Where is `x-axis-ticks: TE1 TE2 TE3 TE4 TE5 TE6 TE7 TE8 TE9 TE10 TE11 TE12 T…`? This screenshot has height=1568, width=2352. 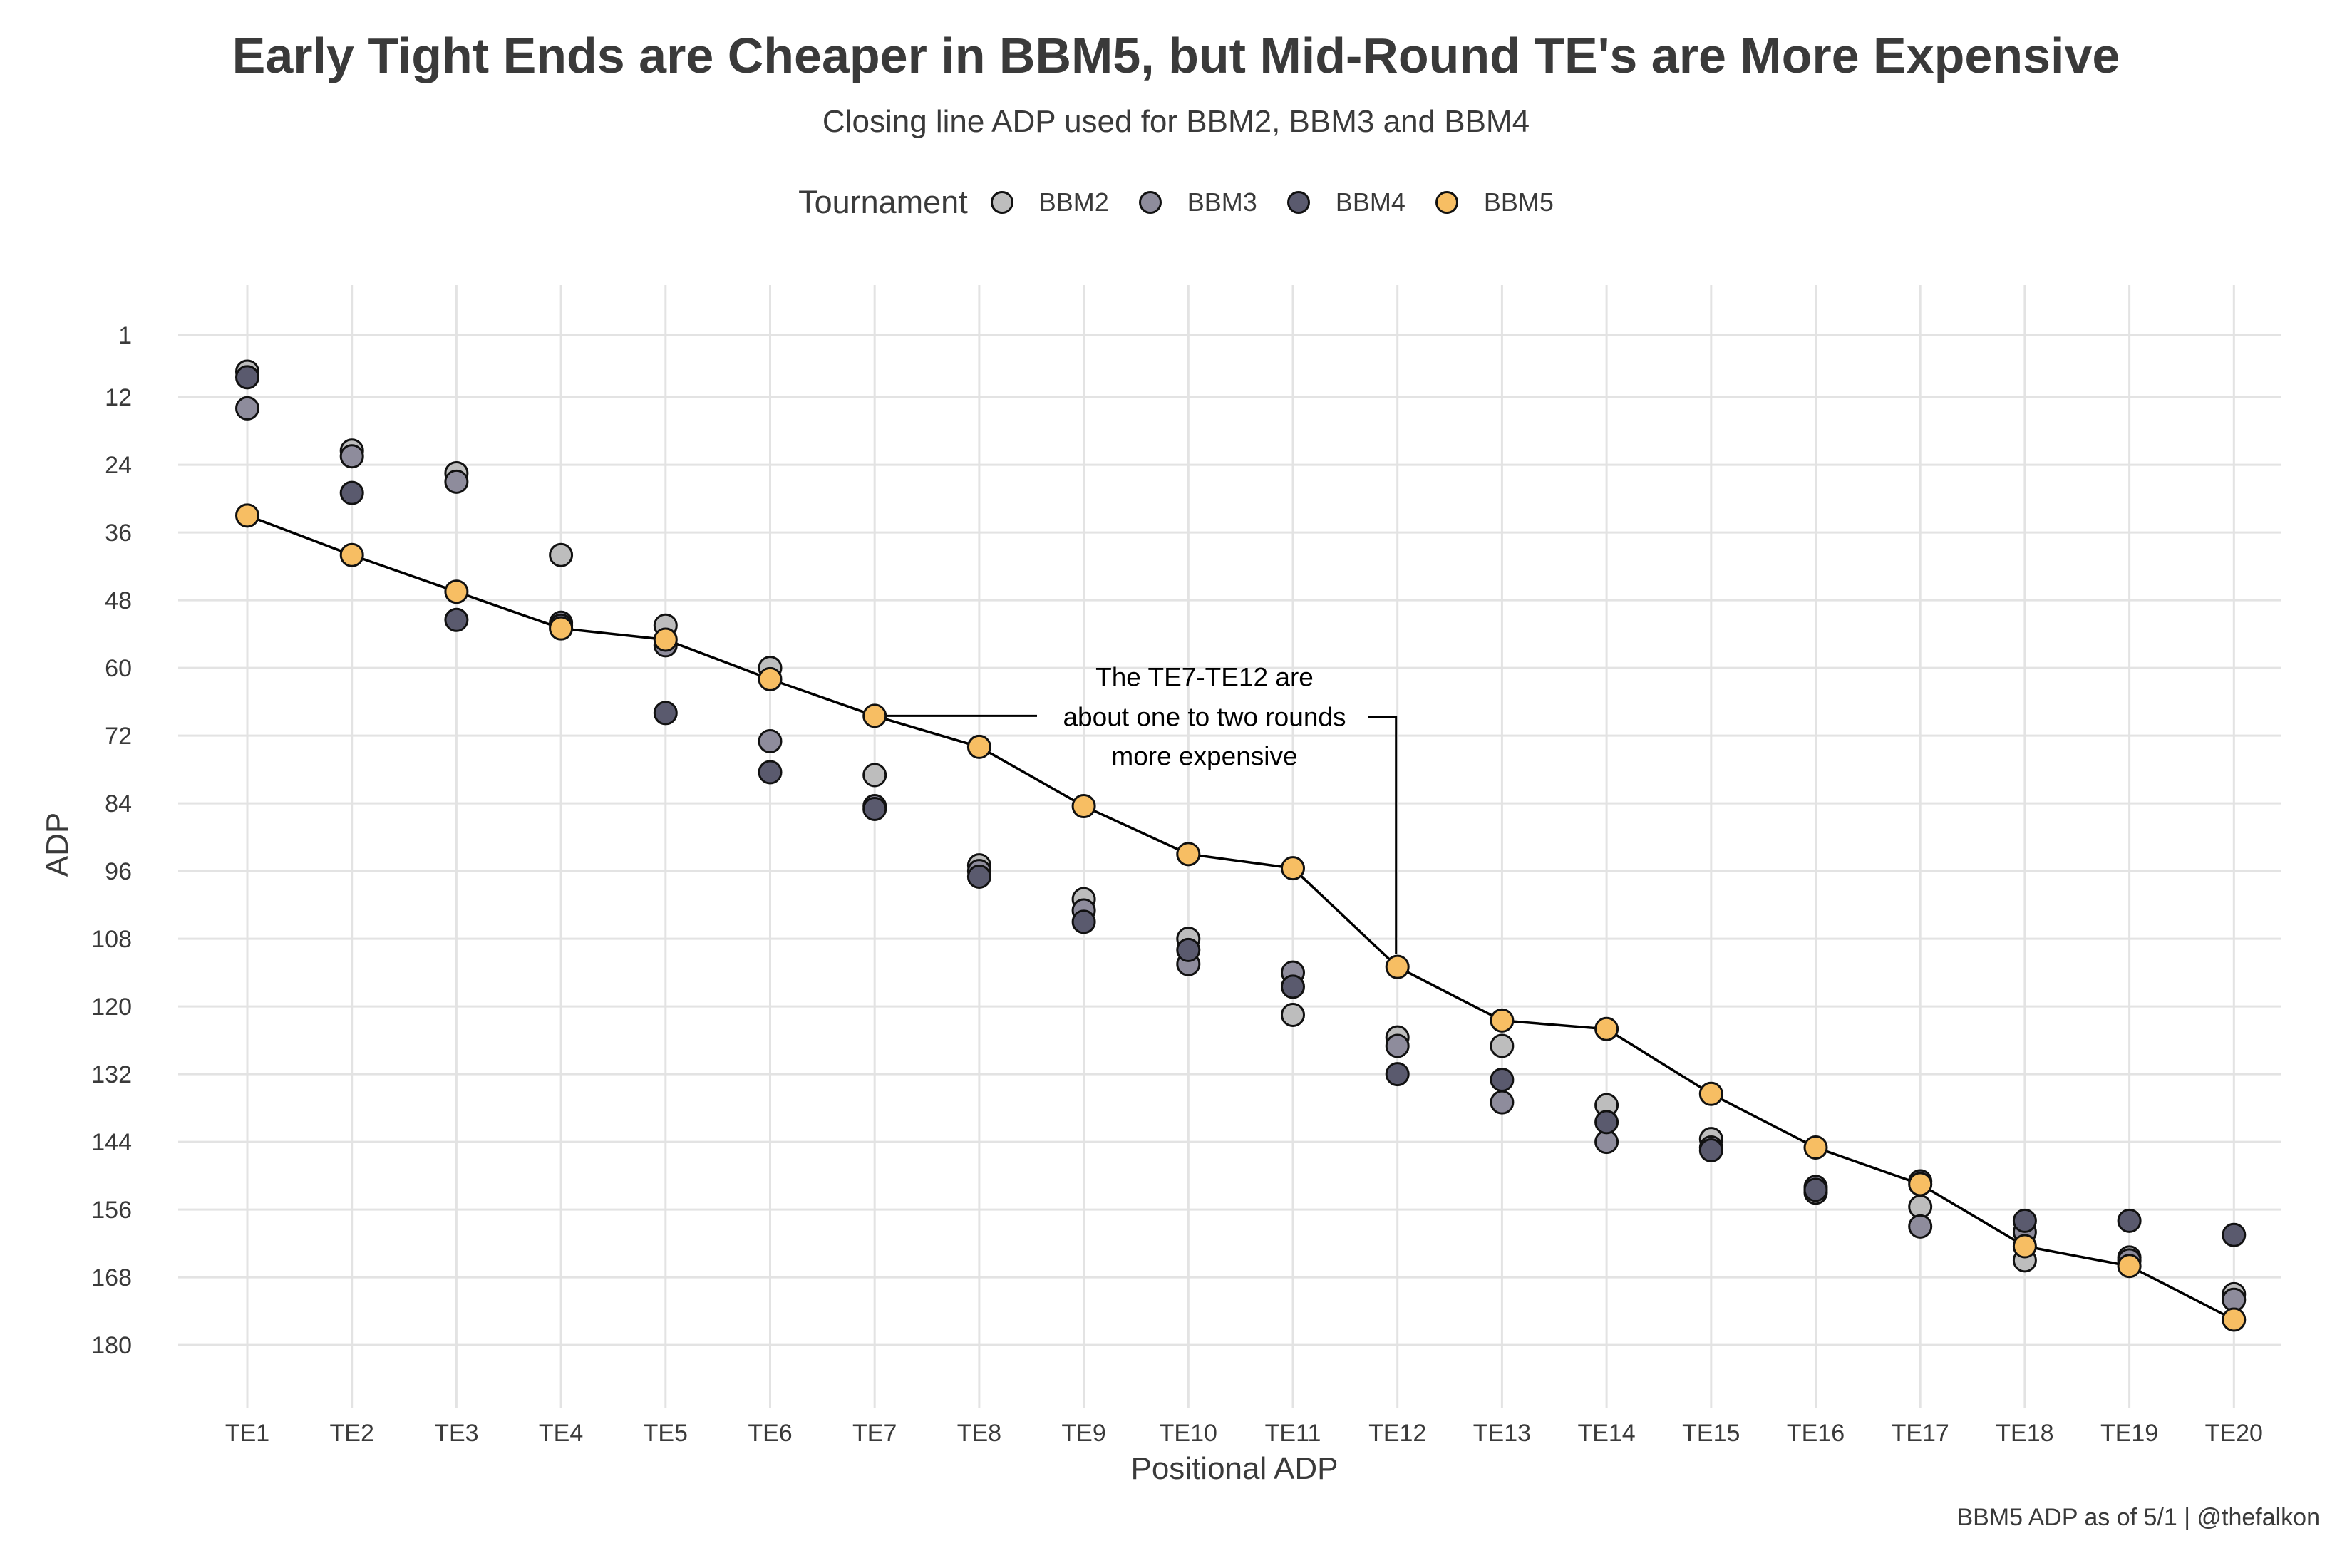
x-axis-ticks: TE1 TE2 TE3 TE4 TE5 TE6 TE7 TE8 TE9 TE10 TE11 TE12 T… is located at coordinates (1244, 1434).